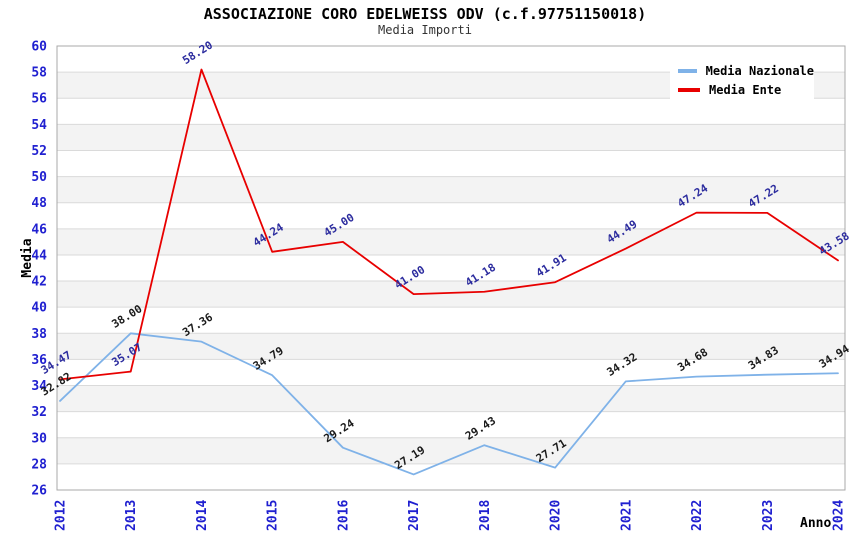  I want to click on x-tick-label: 2017, so click(414, 515).